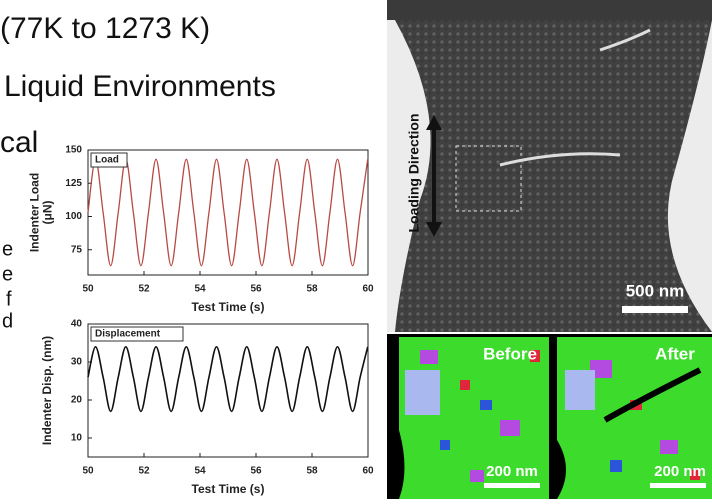  Describe the element at coordinates (128, 334) in the screenshot. I see `legend-label: Displacement` at that location.